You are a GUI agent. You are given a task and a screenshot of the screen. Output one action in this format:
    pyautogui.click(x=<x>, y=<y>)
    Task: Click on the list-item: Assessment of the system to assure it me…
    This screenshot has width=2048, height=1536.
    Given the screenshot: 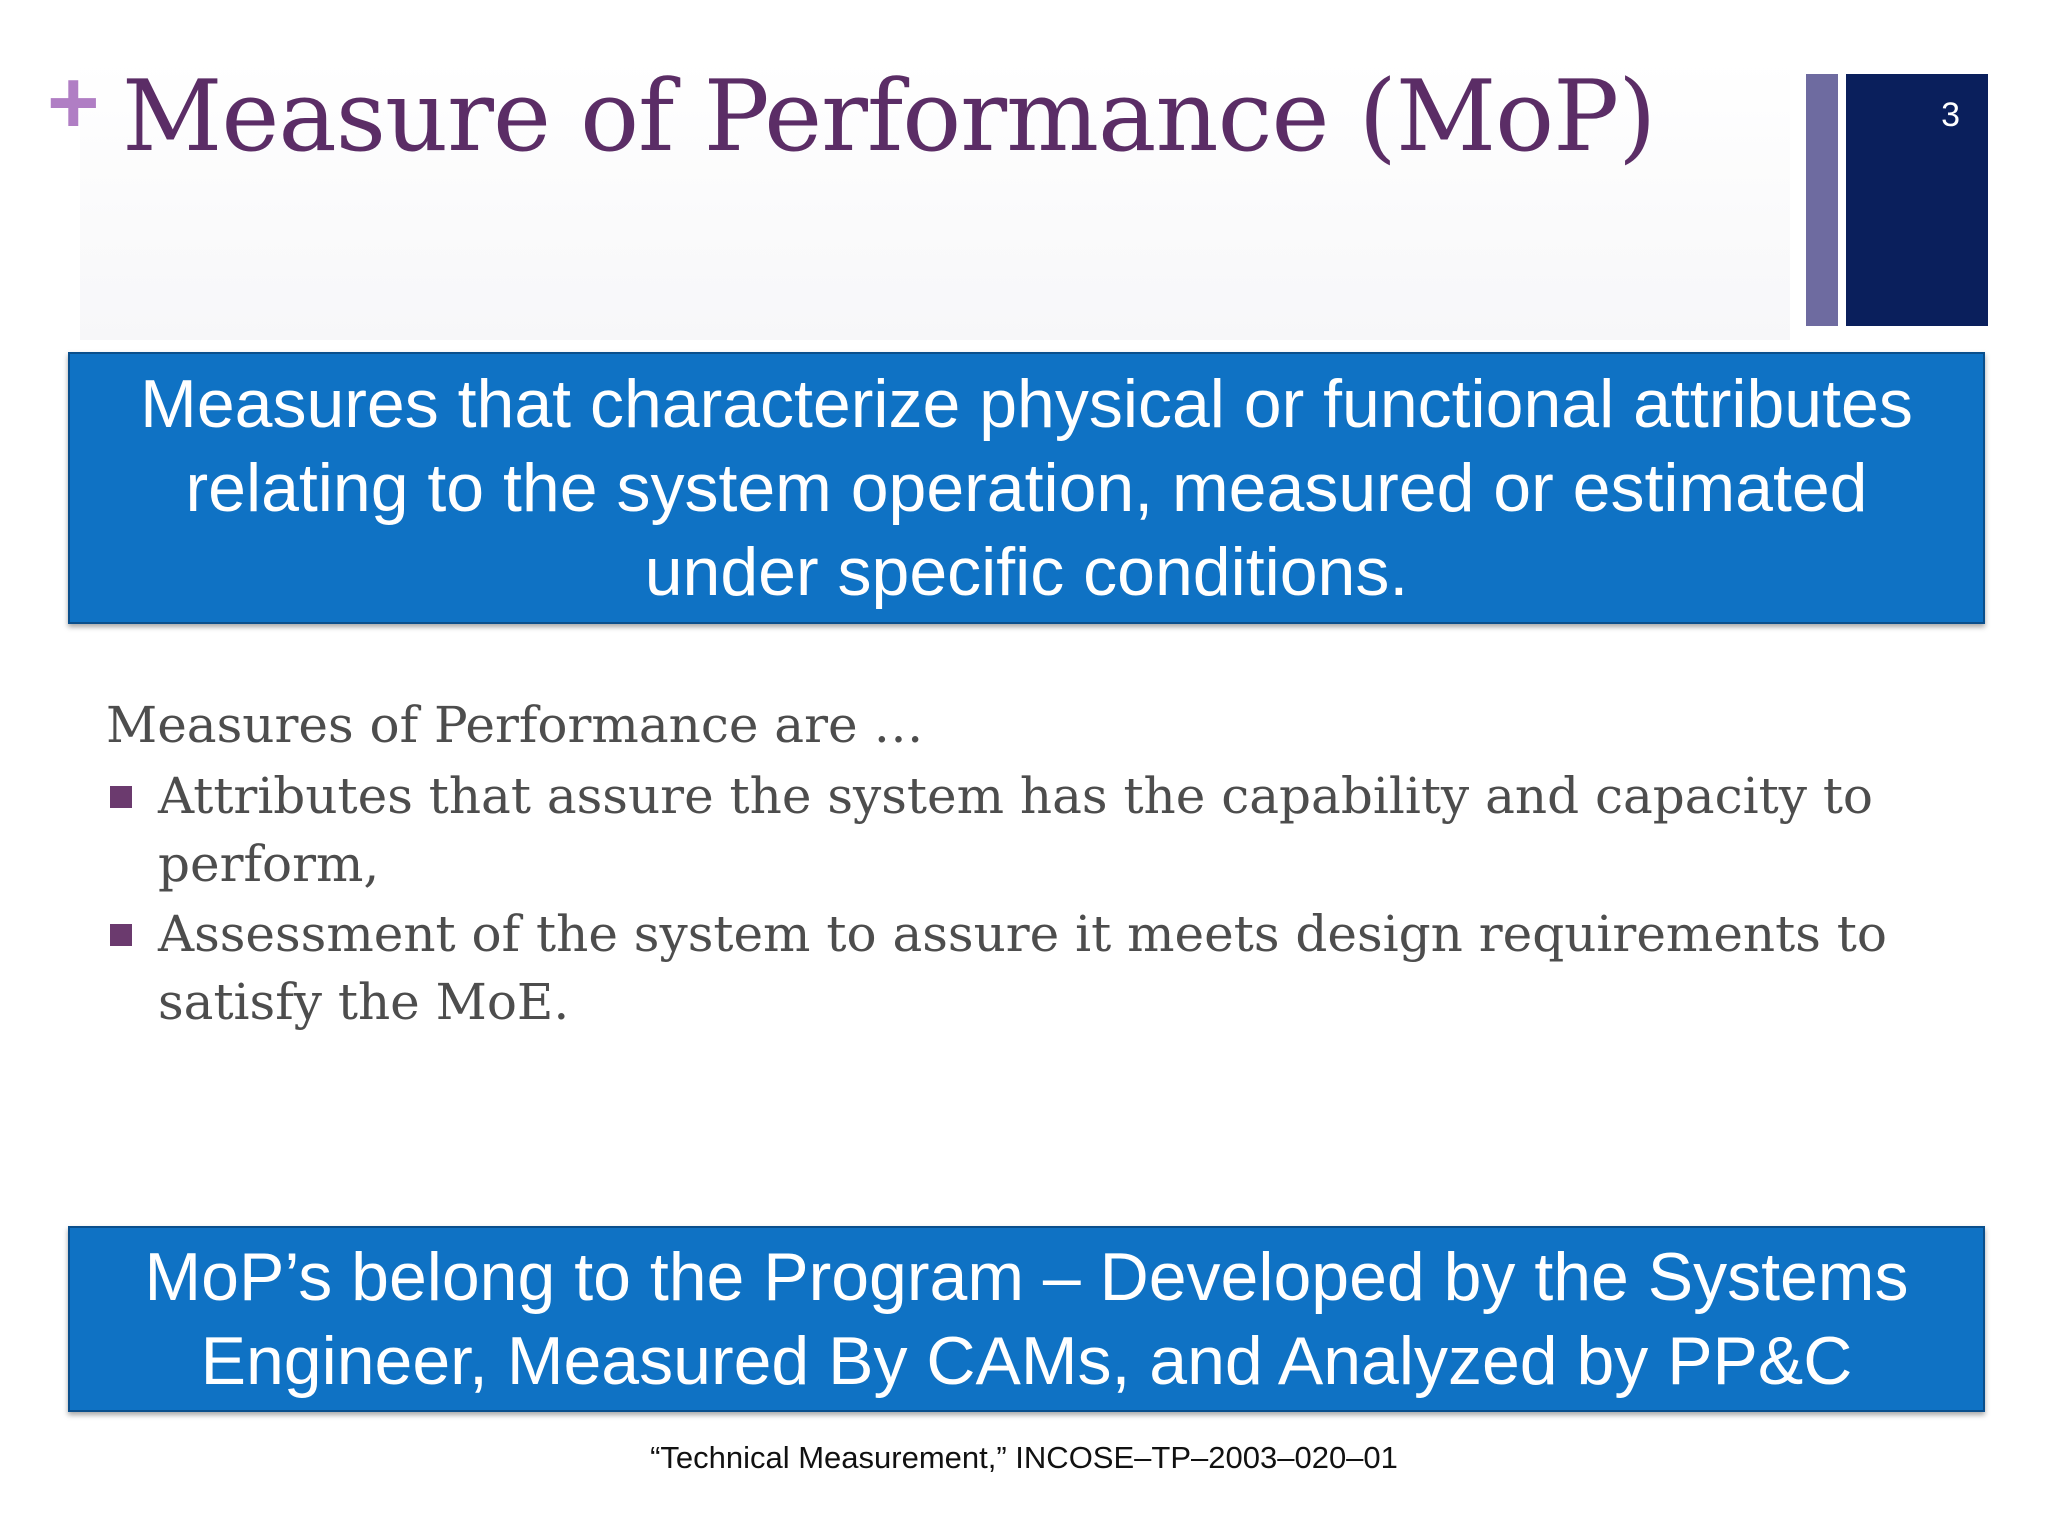 What is the action you would take?
    pyautogui.click(x=1036, y=968)
    